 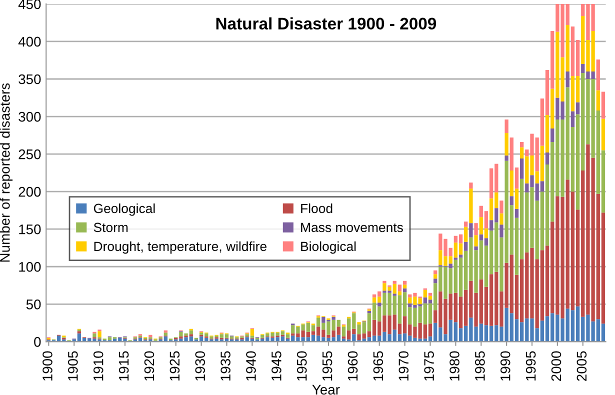 What do you see at coordinates (328, 247) in the screenshot?
I see `legend-label: Biological` at bounding box center [328, 247].